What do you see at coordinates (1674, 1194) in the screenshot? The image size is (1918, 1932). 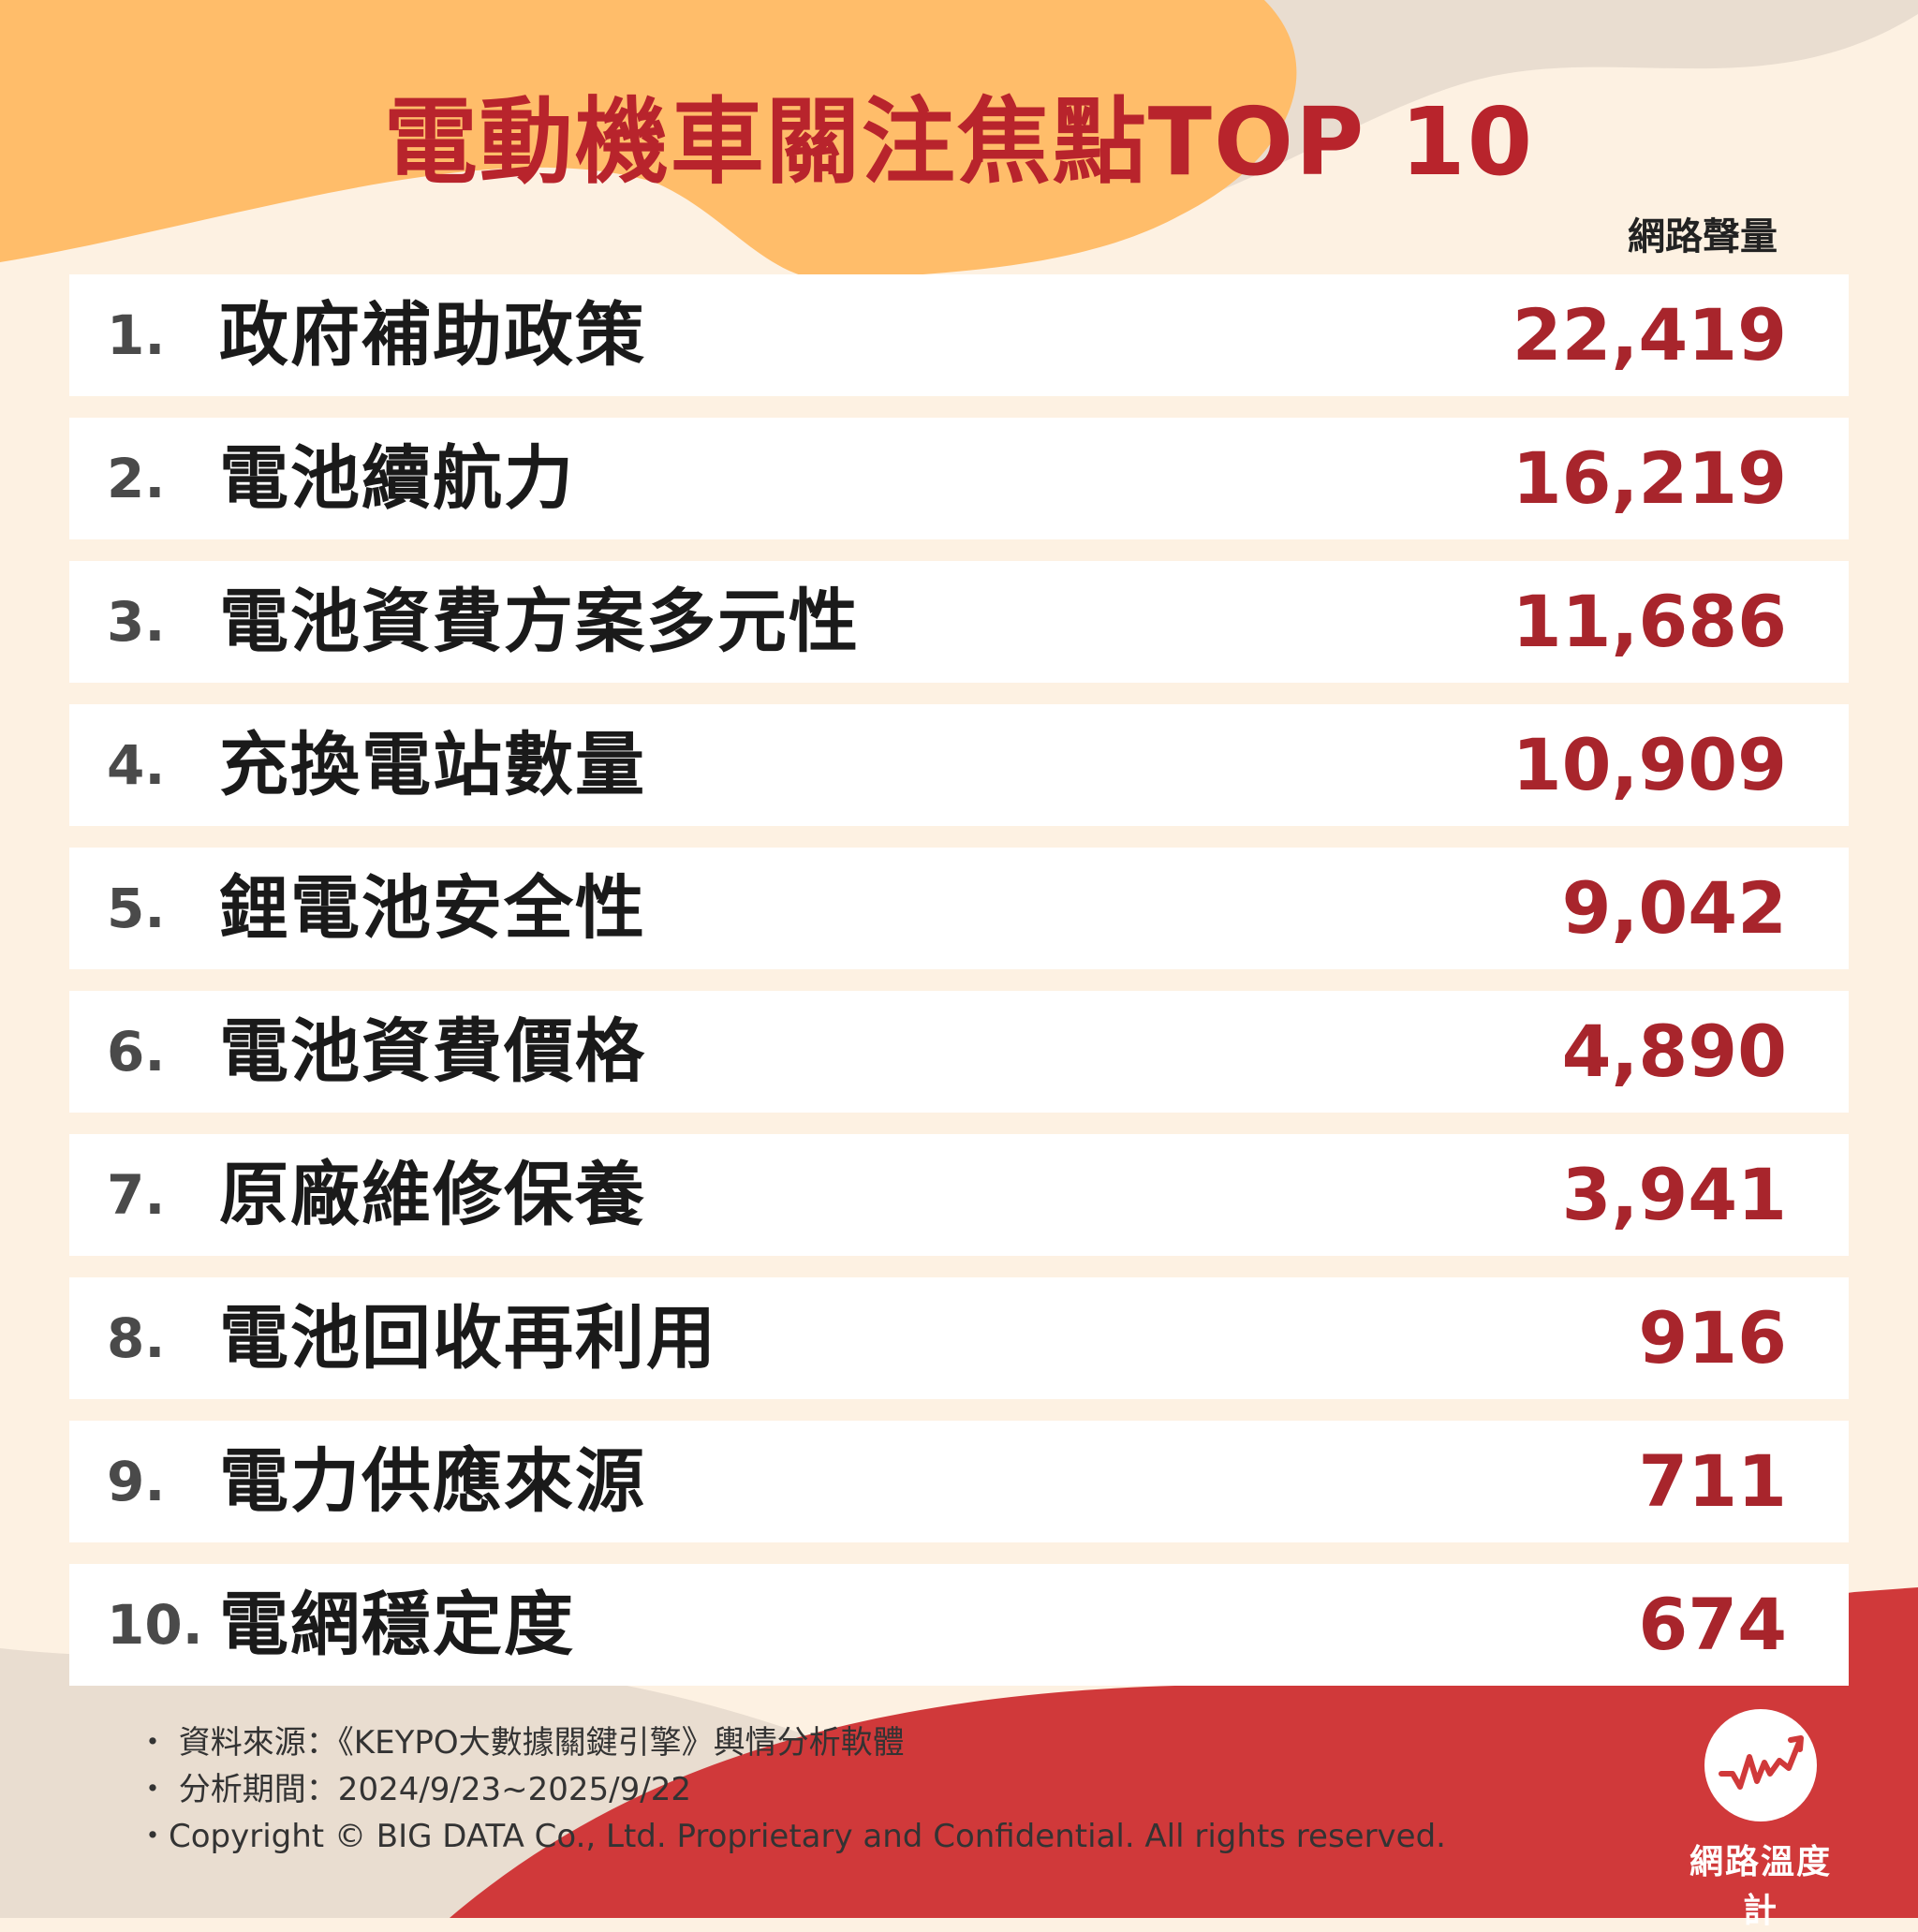 I see `volume-value: 3,941` at bounding box center [1674, 1194].